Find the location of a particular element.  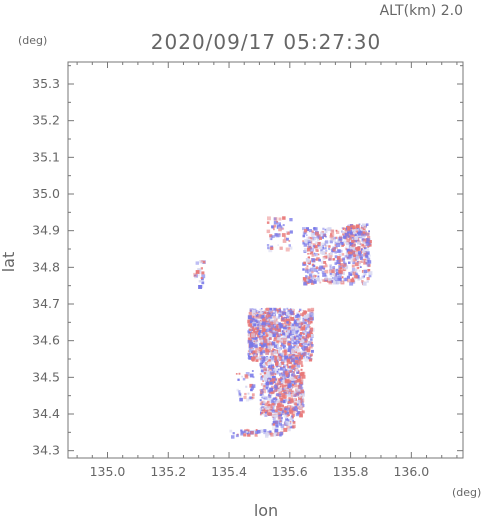

y-tick-label: 34.7 is located at coordinates (46, 303).